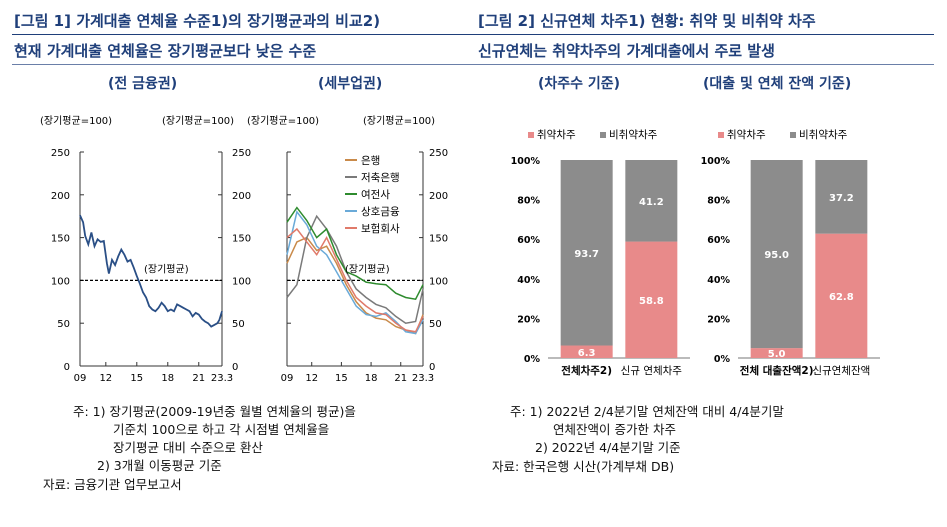 The image size is (947, 527). I want to click on series-line-여전사, so click(355, 253).